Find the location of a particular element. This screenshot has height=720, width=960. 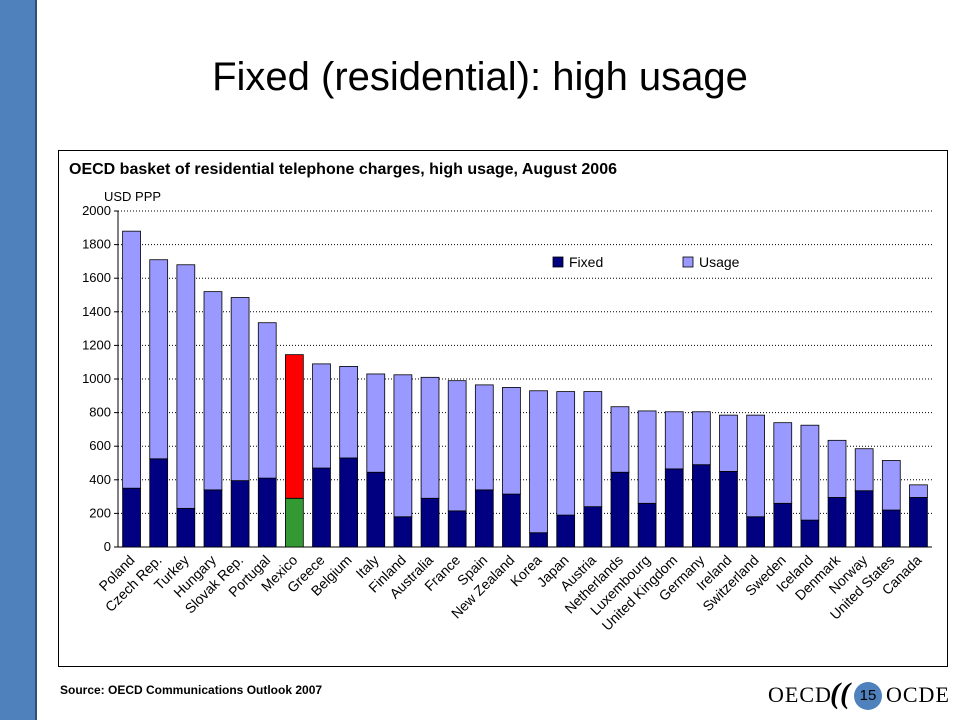

y-tick-label: 600 is located at coordinates (100, 445).